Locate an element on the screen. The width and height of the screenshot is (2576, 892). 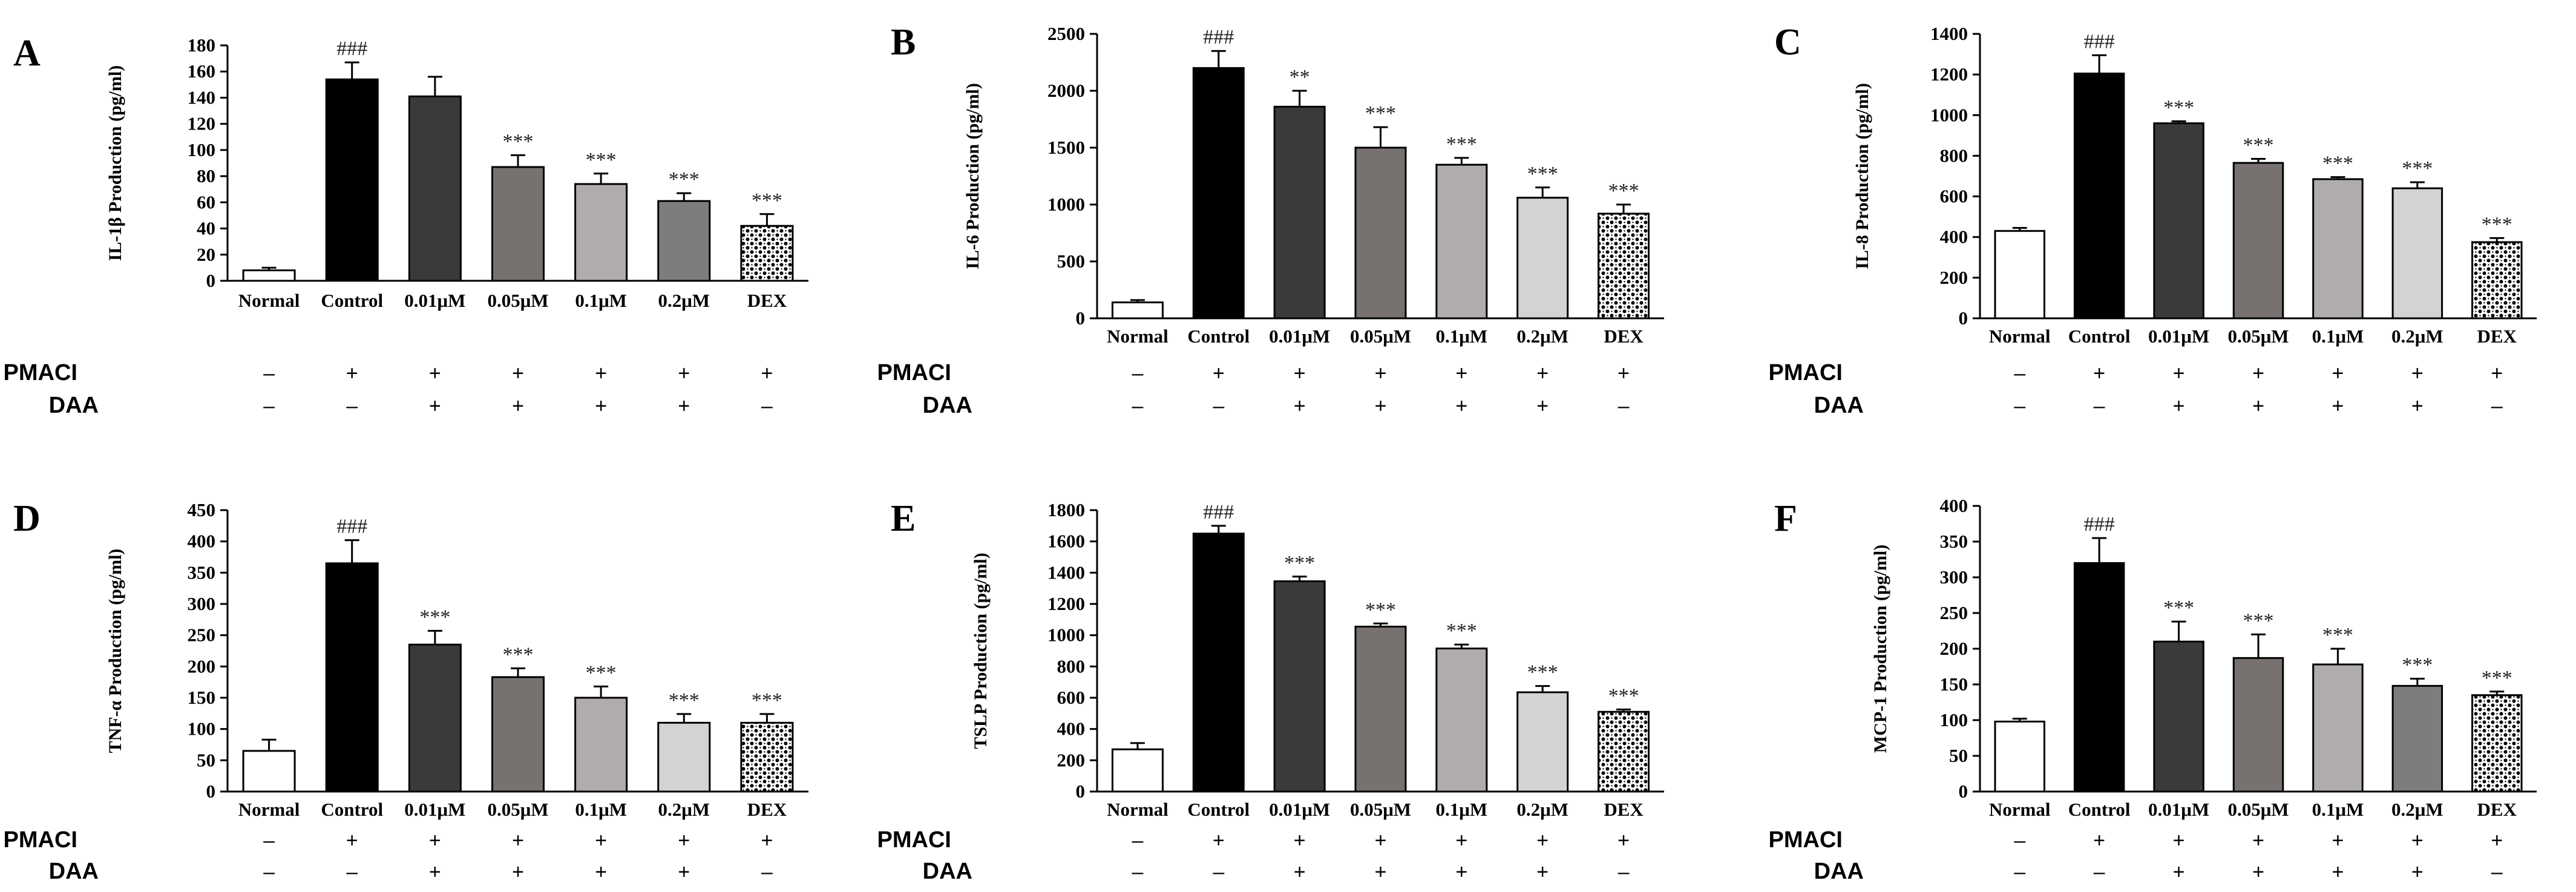
y-tick-label: 1200 is located at coordinates (1949, 74).